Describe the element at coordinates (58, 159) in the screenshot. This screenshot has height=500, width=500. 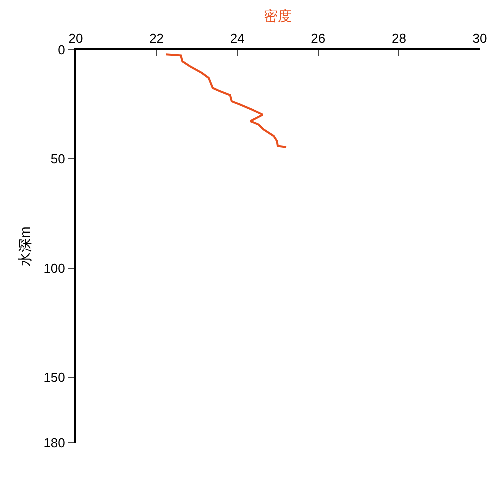
I see `y-tick-label: 50` at that location.